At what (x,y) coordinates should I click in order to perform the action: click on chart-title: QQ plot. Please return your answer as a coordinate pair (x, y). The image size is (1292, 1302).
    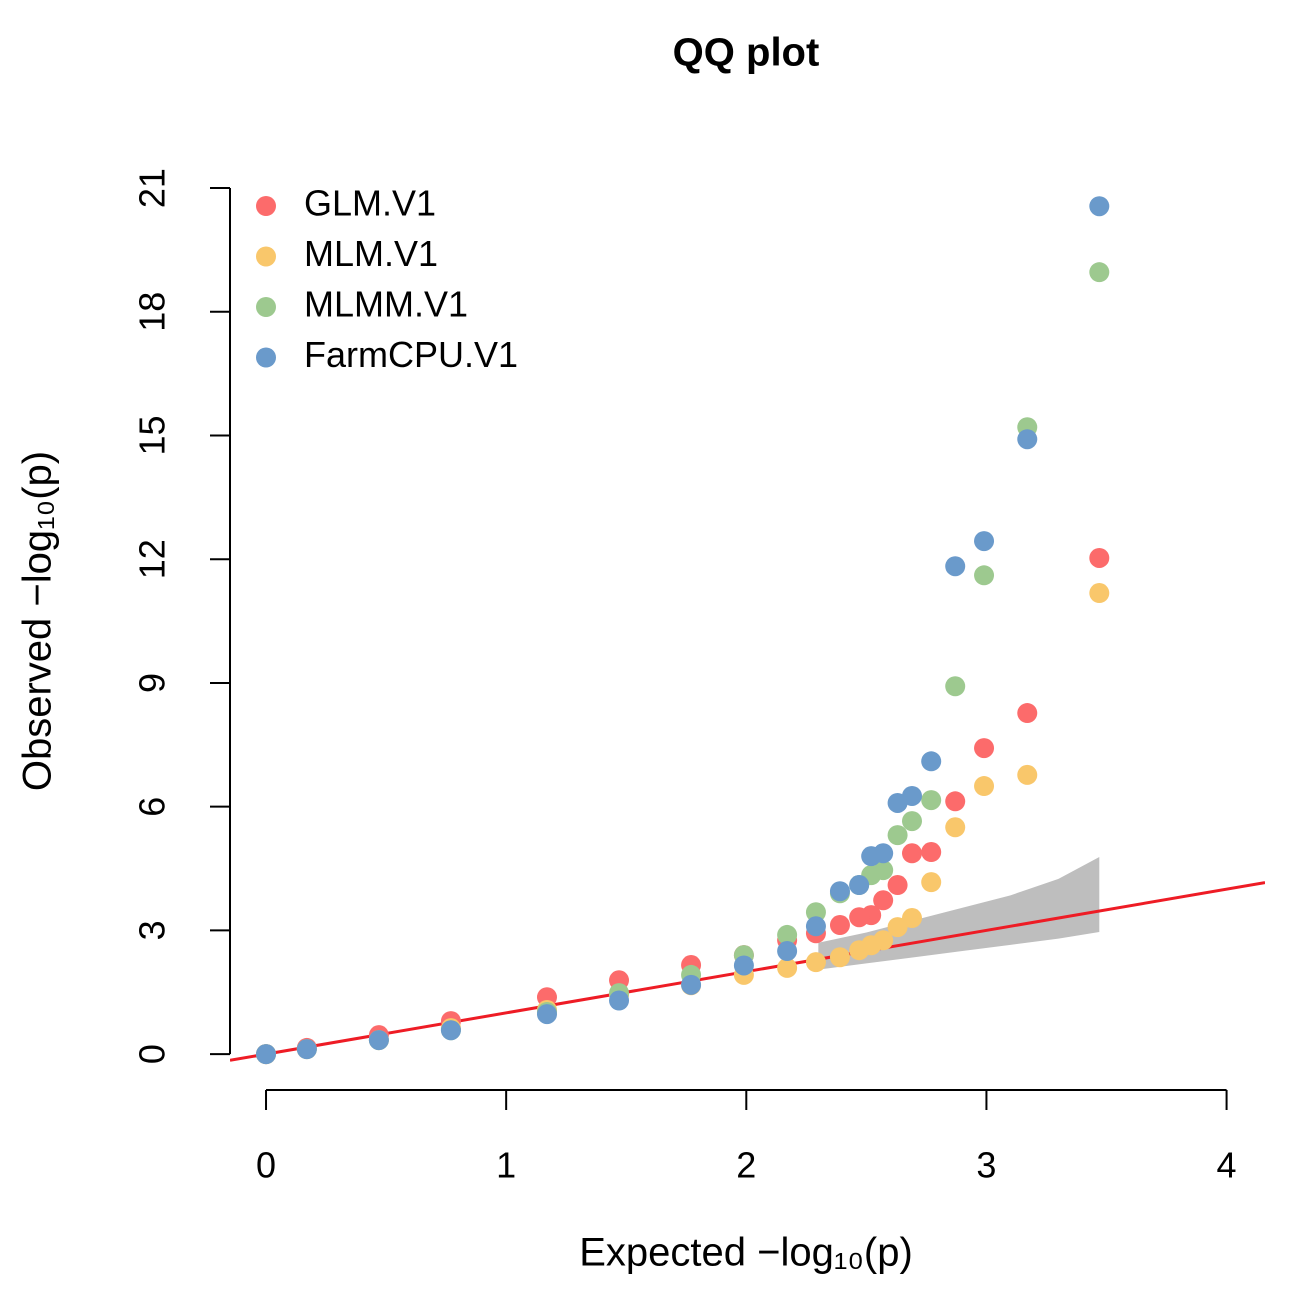
    Looking at the image, I should click on (746, 53).